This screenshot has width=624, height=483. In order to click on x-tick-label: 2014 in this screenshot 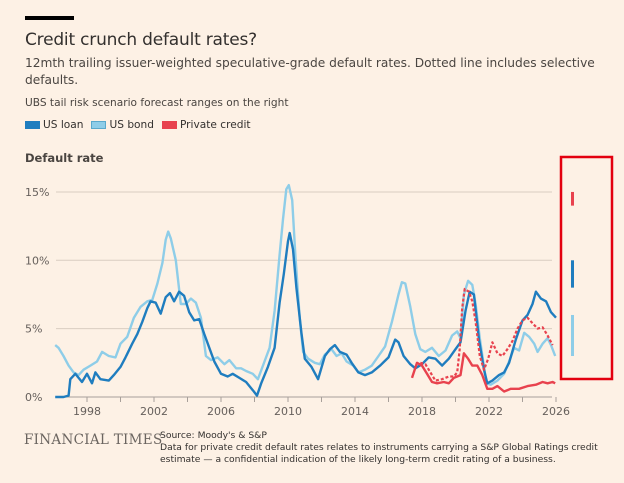, I will do `click(355, 411)`.